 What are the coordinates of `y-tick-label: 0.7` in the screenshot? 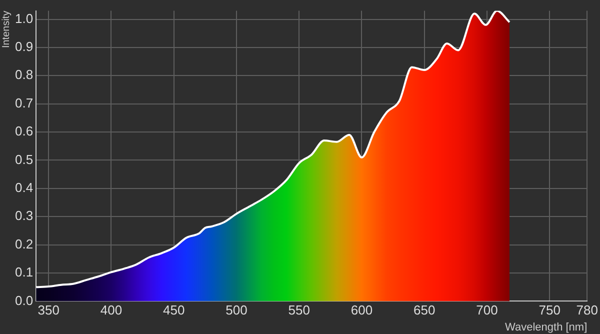 It's located at (24, 102).